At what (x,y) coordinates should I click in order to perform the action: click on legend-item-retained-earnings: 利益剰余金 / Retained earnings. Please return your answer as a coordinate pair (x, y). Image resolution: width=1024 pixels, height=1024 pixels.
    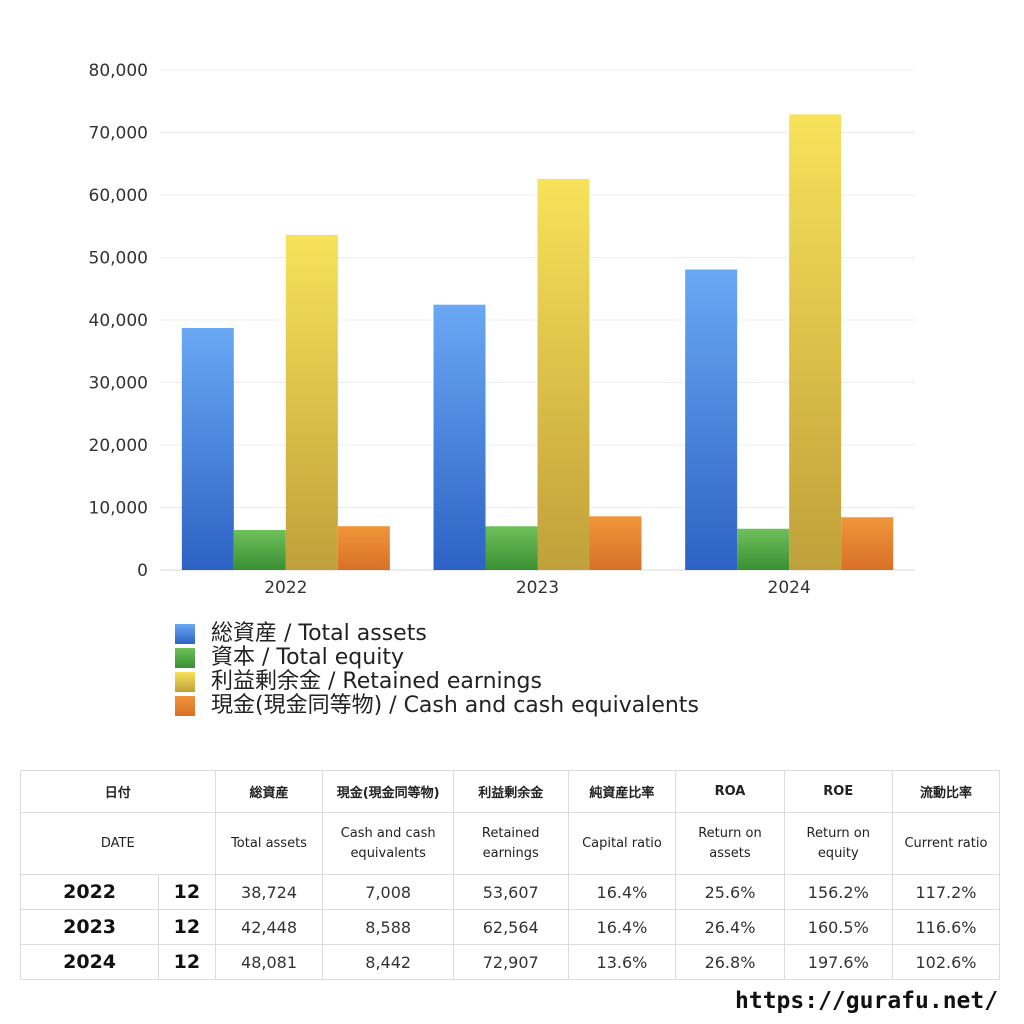
    Looking at the image, I should click on (437, 682).